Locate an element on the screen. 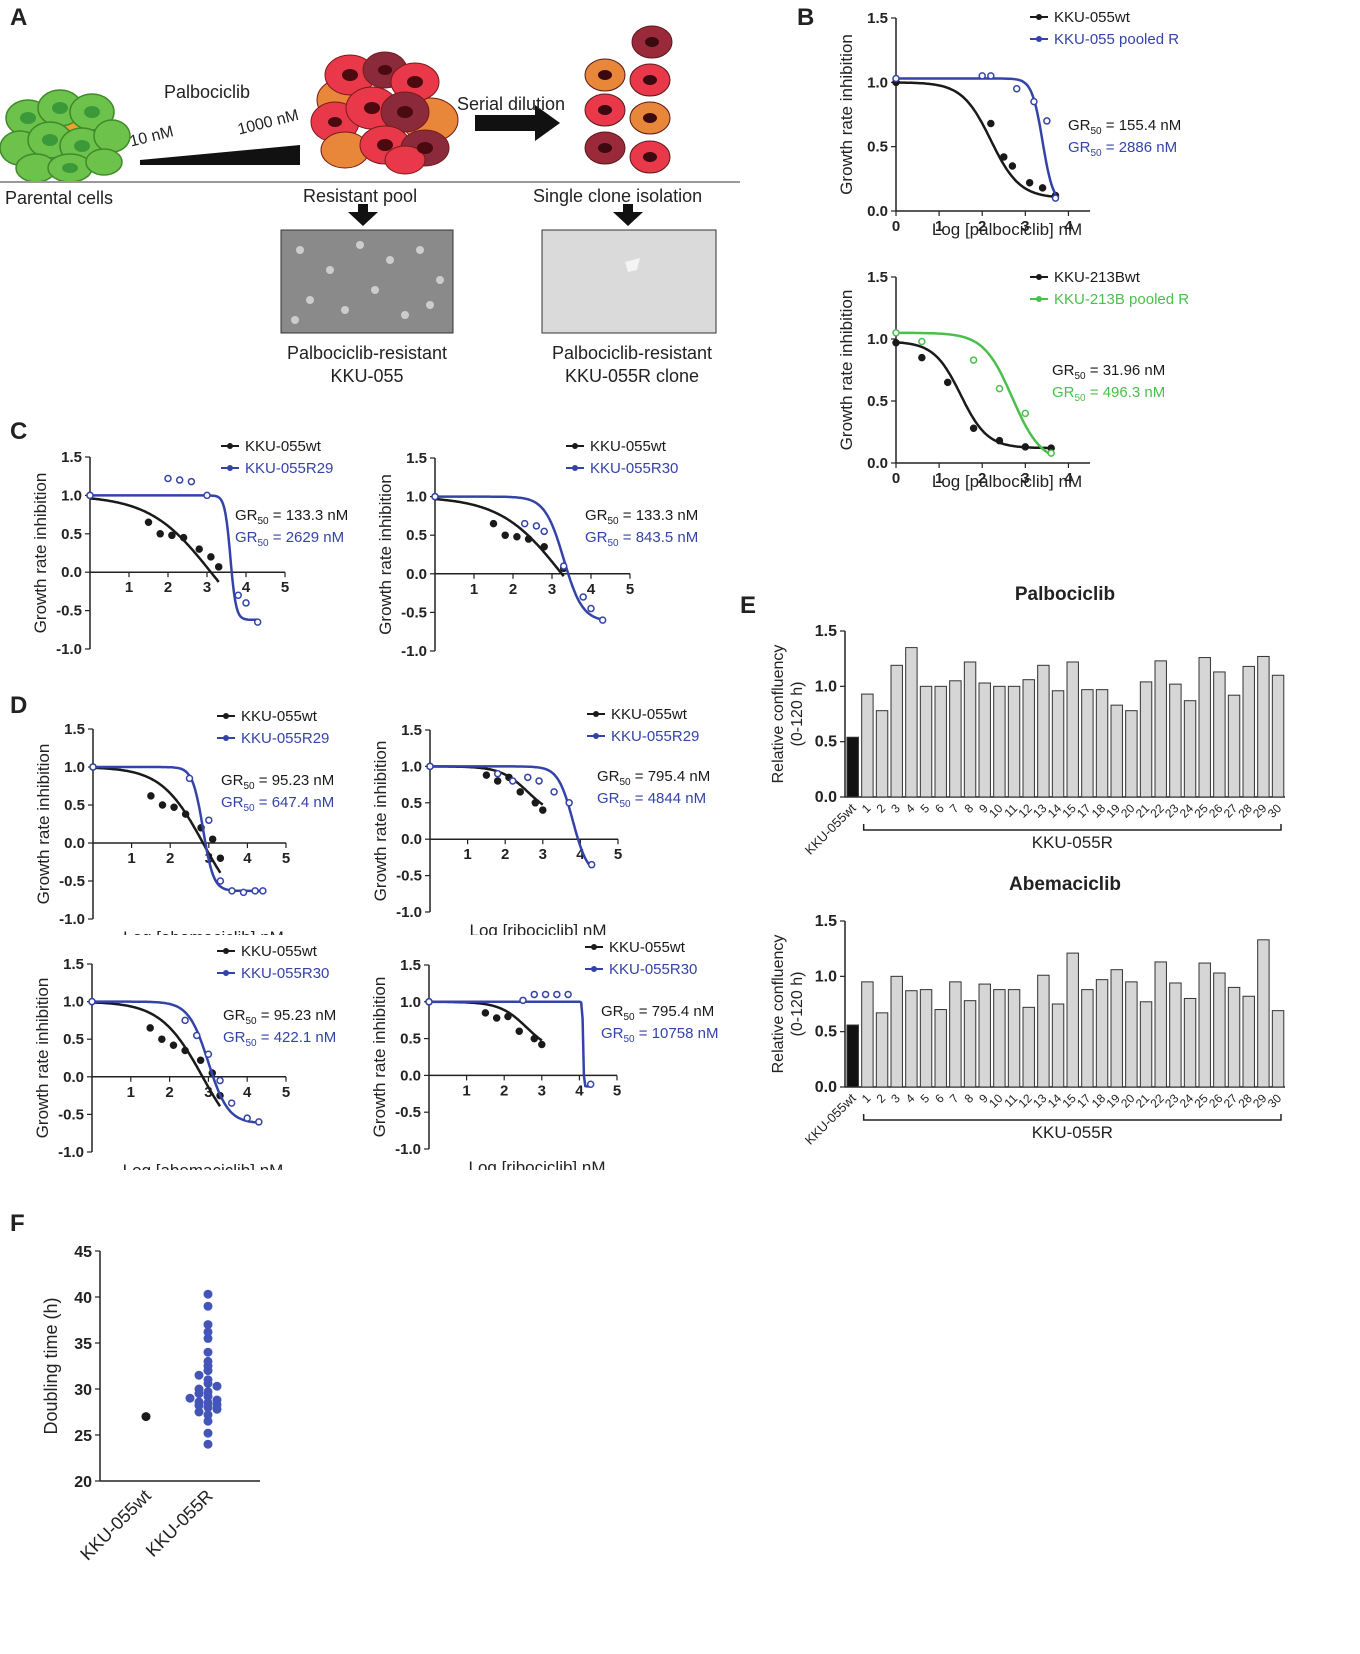 Image resolution: width=1360 pixels, height=1654 pixels. panel-e-letter: E is located at coordinates (748, 605).